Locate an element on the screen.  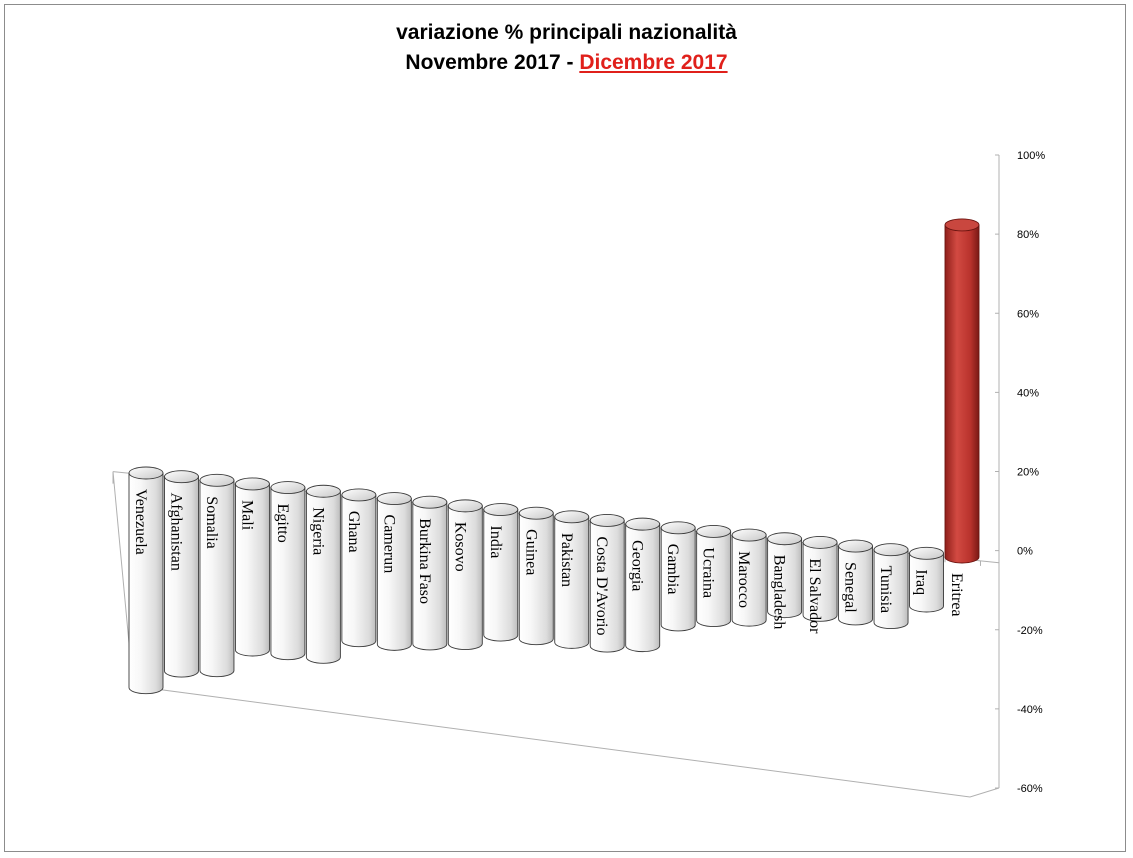
category-label: Marocco is located at coordinates (743, 579).